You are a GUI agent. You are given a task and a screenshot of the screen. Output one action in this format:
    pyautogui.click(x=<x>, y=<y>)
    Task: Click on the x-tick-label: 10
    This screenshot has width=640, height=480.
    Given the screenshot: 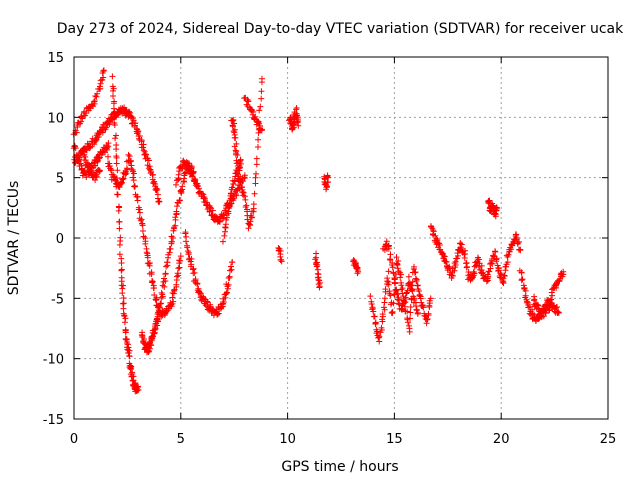 What is the action you would take?
    pyautogui.click(x=287, y=439)
    